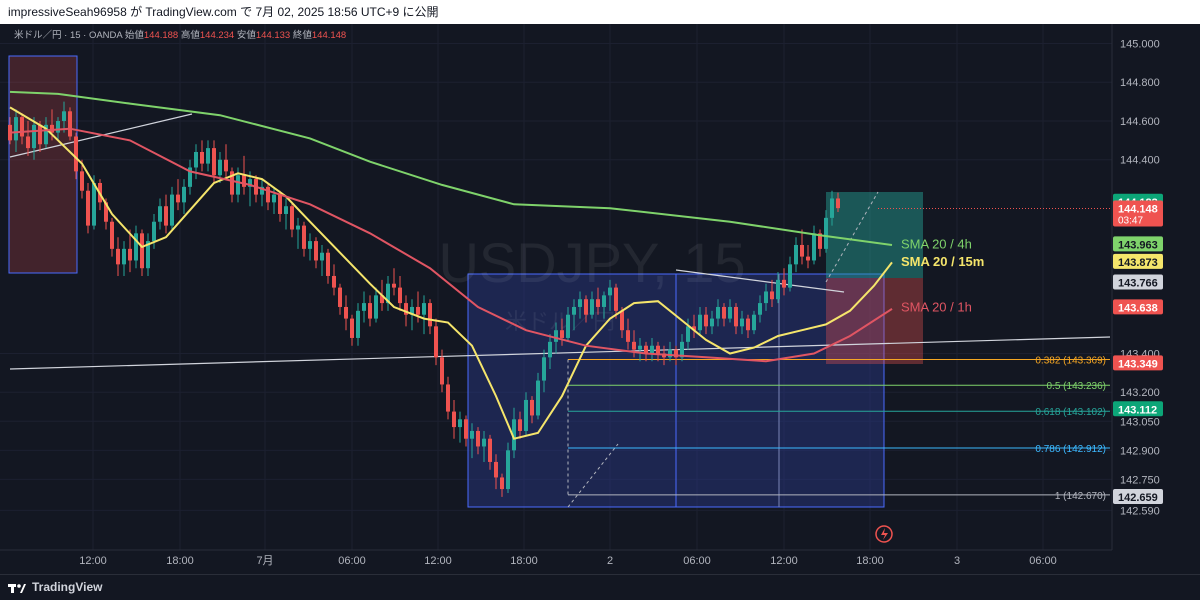 Image resolution: width=1200 pixels, height=600 pixels. What do you see at coordinates (264, 561) in the screenshot?
I see `time-tick-label: 7月` at bounding box center [264, 561].